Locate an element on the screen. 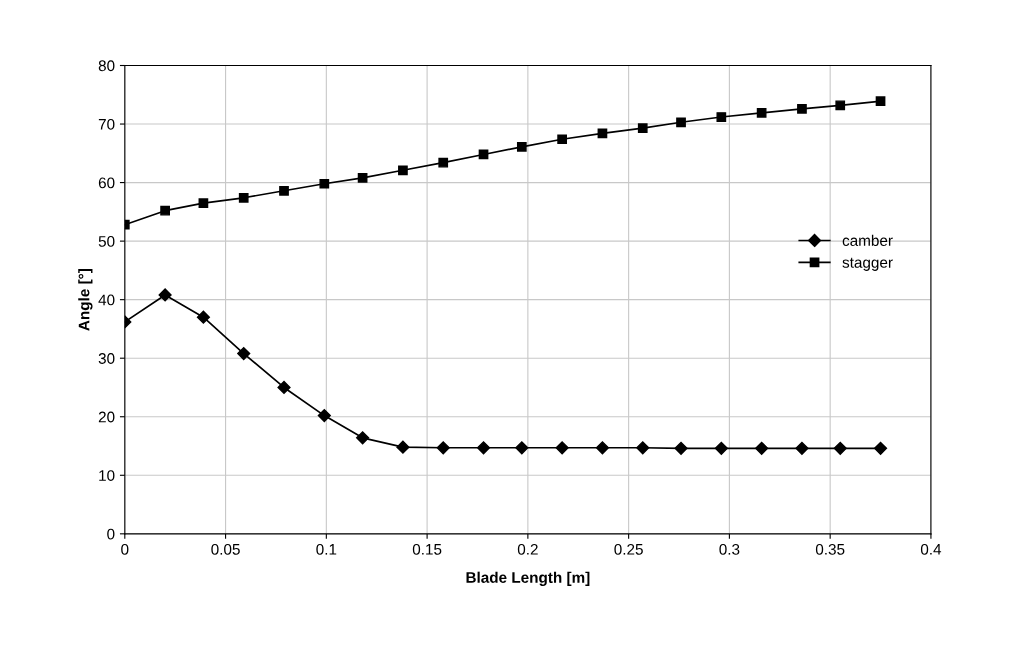  x-tick-label: 0.3 is located at coordinates (729, 549).